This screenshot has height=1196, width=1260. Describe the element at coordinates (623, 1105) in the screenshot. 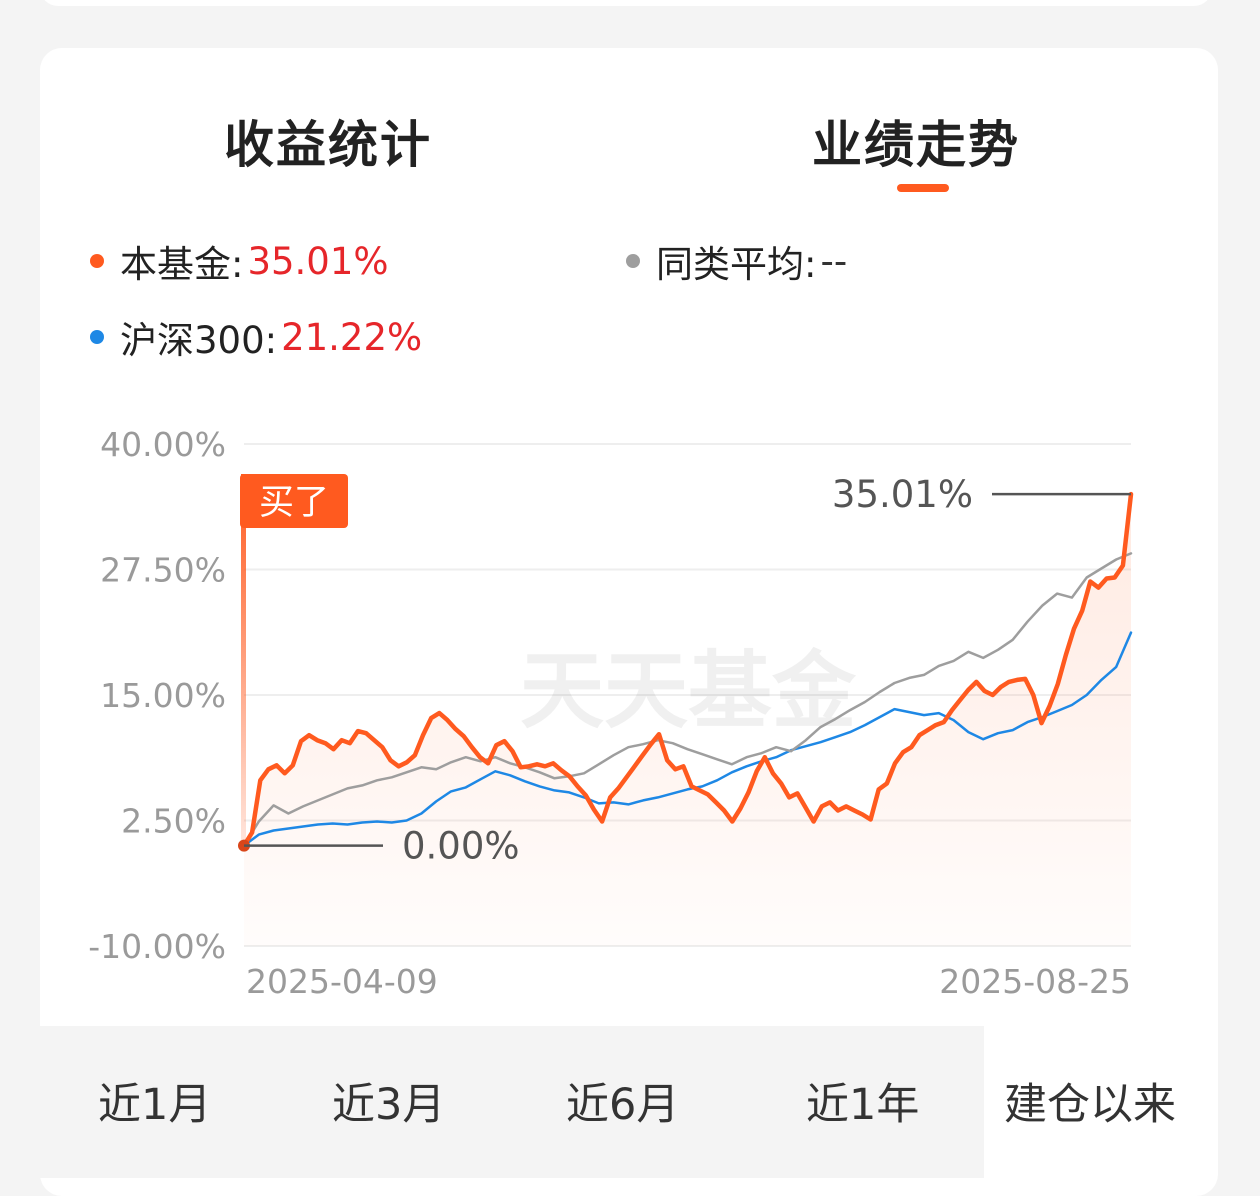

I see `period-6-months: 近6月` at that location.